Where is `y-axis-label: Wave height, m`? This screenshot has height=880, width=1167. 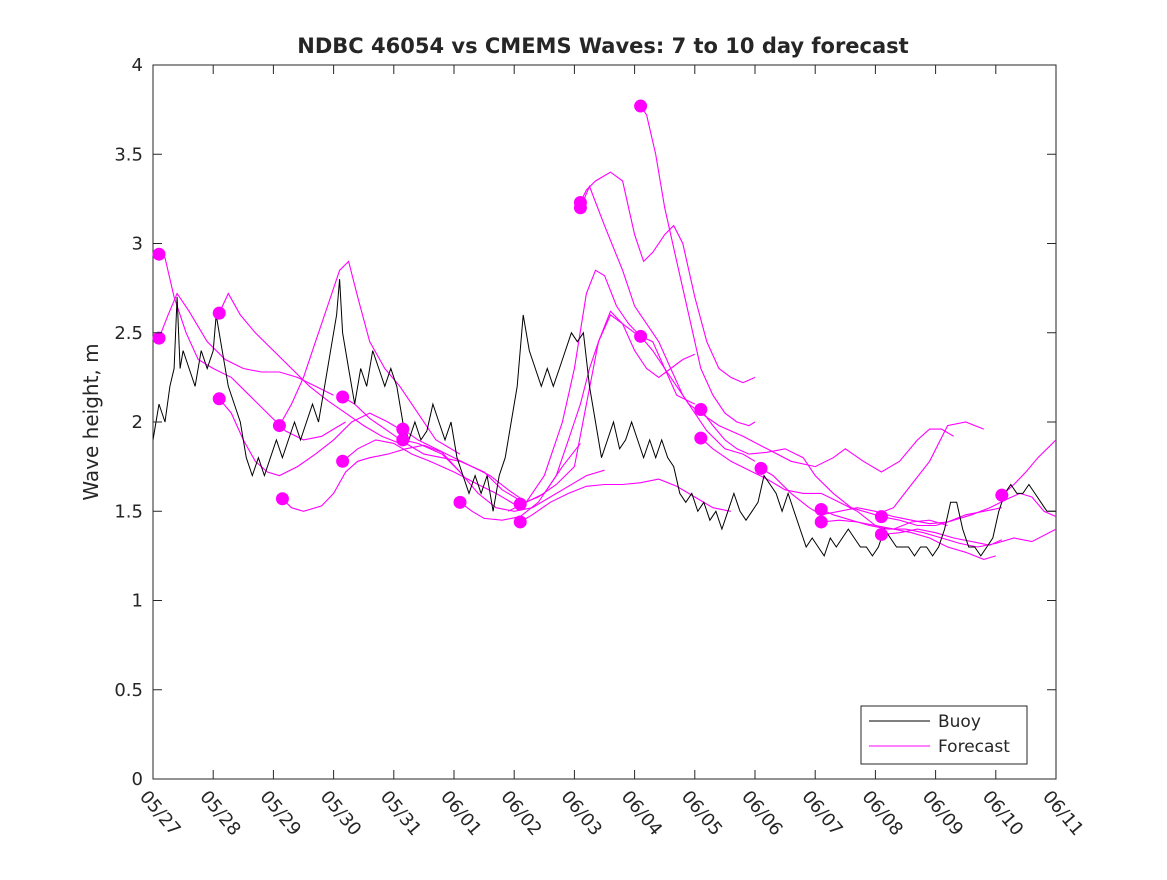 y-axis-label: Wave height, m is located at coordinates (91, 421).